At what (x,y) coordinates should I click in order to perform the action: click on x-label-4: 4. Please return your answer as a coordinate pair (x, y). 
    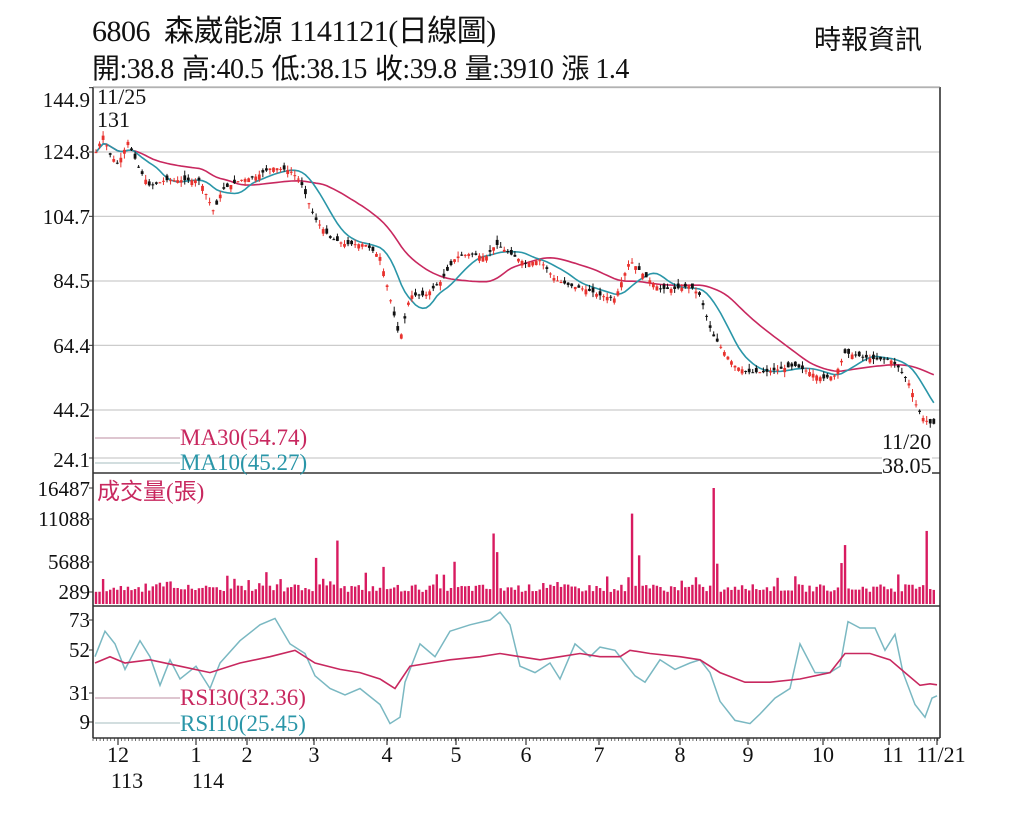
    Looking at the image, I should click on (387, 754).